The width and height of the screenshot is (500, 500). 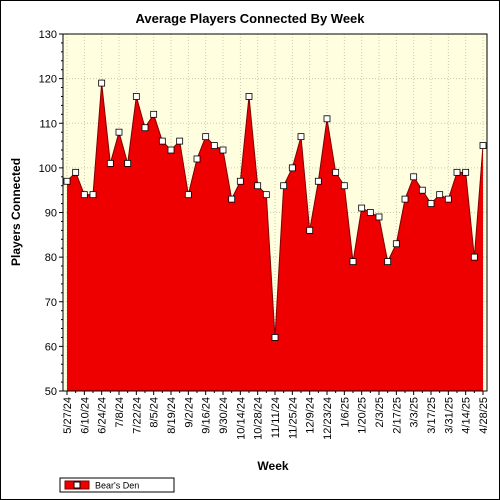 What do you see at coordinates (380, 412) in the screenshot?
I see `x-tick-label: 2/3/25` at bounding box center [380, 412].